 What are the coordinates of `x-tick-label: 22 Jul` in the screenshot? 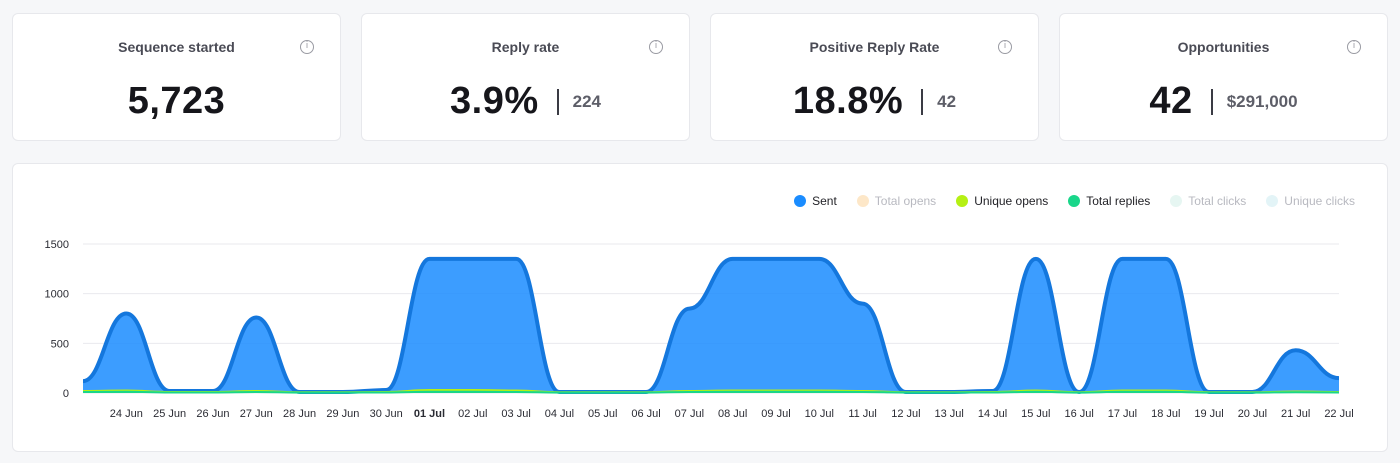 It's located at (1338, 414).